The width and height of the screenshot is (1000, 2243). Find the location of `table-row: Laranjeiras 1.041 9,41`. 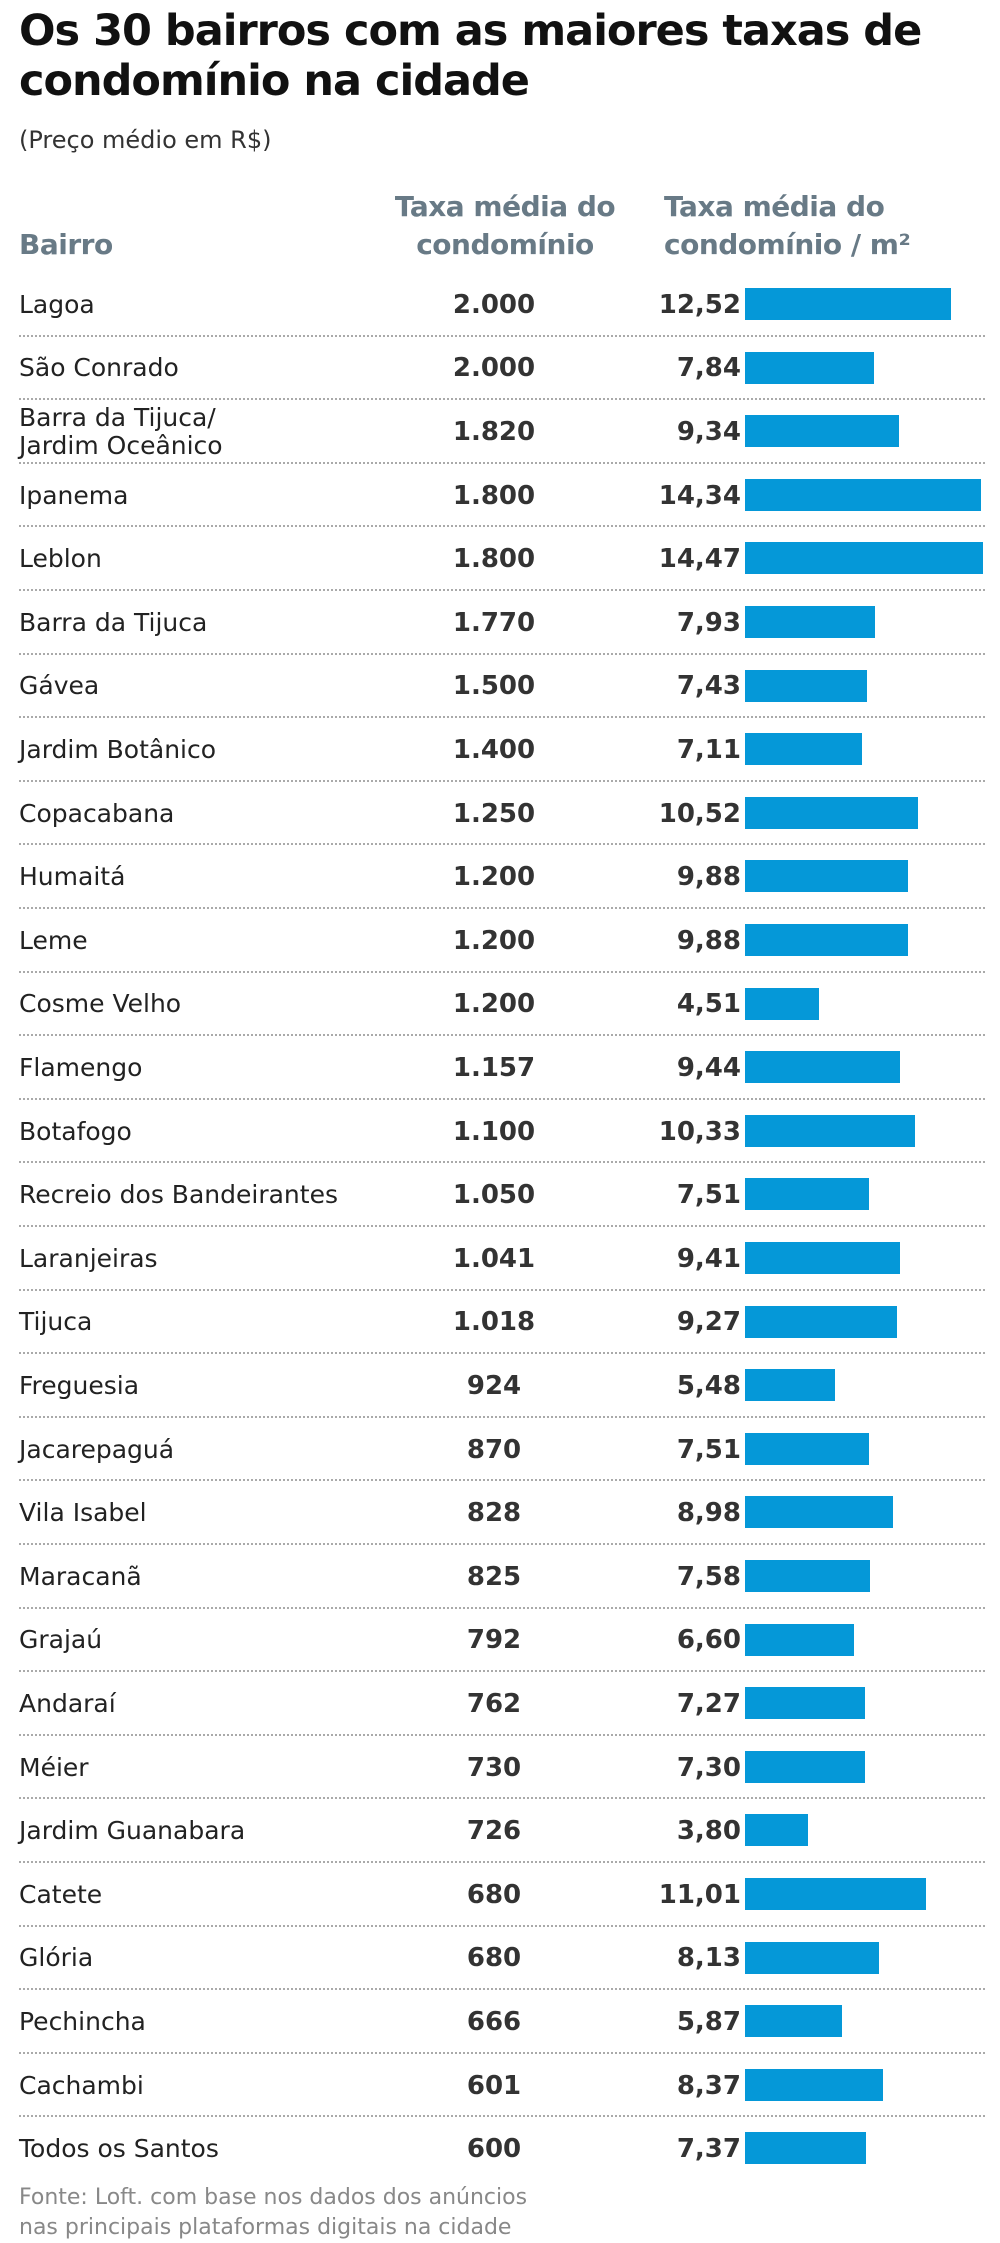

table-row: Laranjeiras 1.041 9,41 is located at coordinates (502, 1259).